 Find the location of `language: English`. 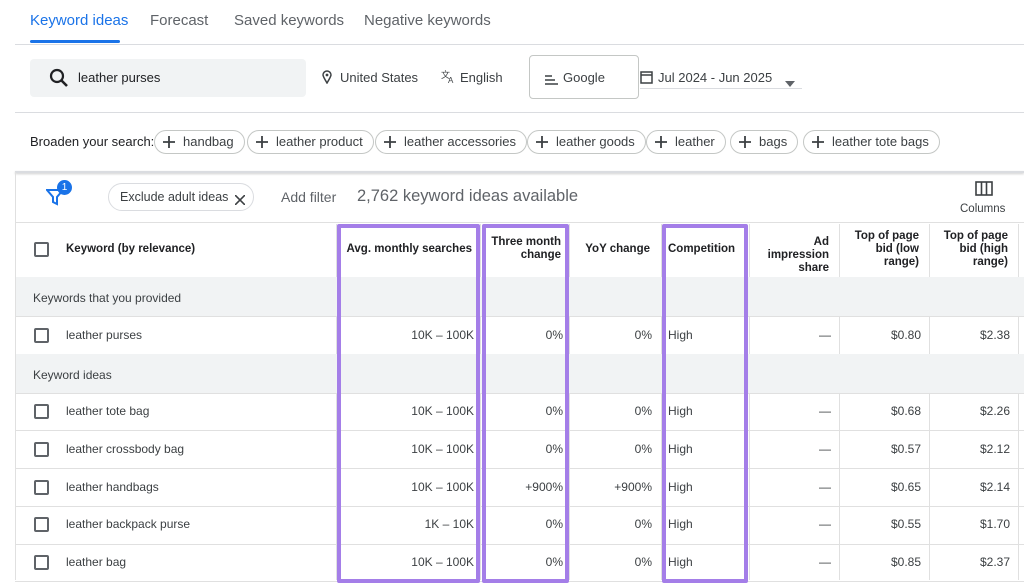

language: English is located at coordinates (481, 77).